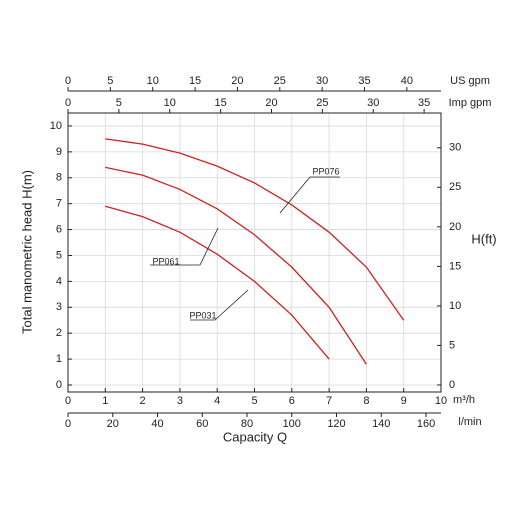 This screenshot has height=512, width=512. What do you see at coordinates (464, 400) in the screenshot?
I see `x-axis-unit: m³/h` at bounding box center [464, 400].